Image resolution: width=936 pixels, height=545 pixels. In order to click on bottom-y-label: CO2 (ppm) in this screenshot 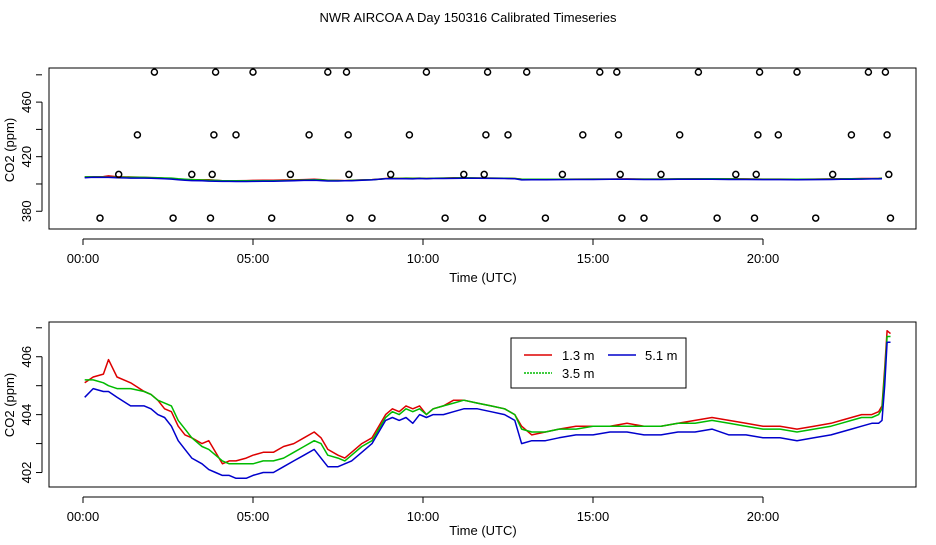, I will do `click(9, 405)`.